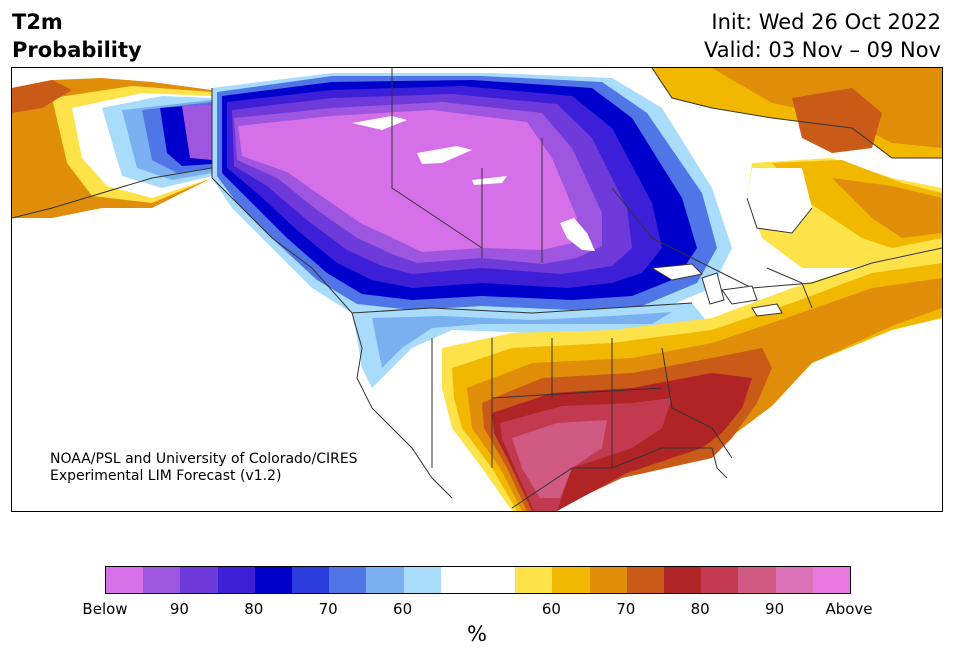 Image resolution: width=953 pixels, height=659 pixels. What do you see at coordinates (849, 609) in the screenshot?
I see `colorbar-tick-label: Above` at bounding box center [849, 609].